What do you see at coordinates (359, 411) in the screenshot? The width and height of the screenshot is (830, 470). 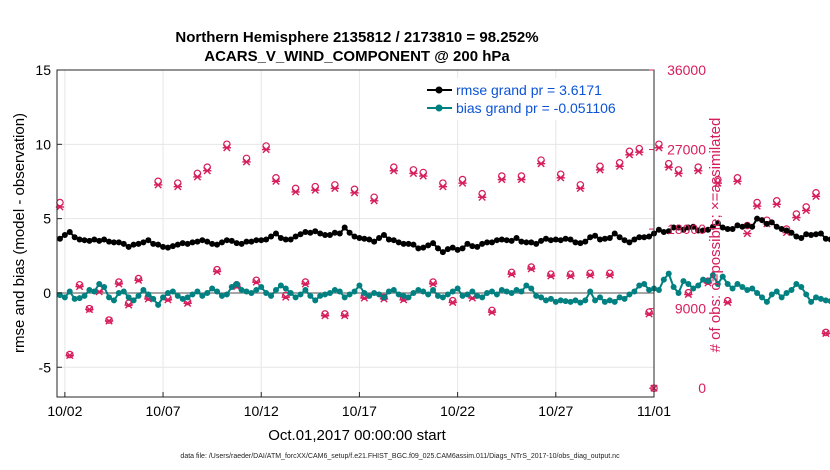 I see `x-tick-label-3: 10/17` at bounding box center [359, 411].